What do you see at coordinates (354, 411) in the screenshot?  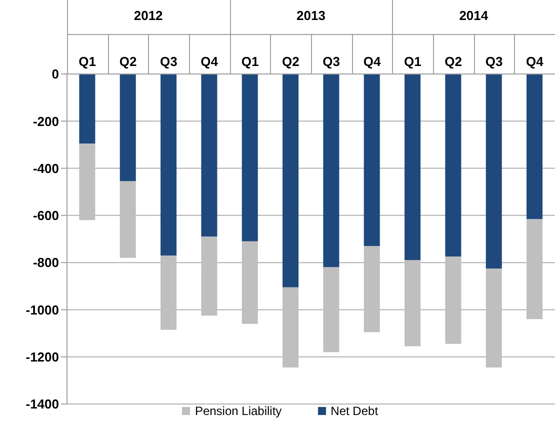 I see `legend-label: Net Debt` at bounding box center [354, 411].